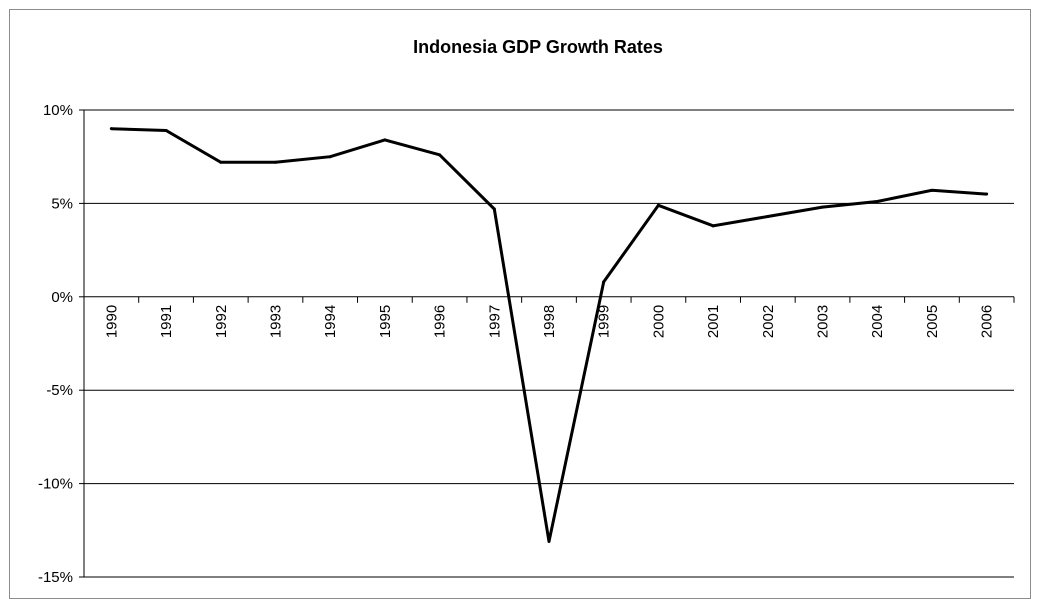 This screenshot has height=601, width=1042. I want to click on x-tick-label: 2003, so click(823, 321).